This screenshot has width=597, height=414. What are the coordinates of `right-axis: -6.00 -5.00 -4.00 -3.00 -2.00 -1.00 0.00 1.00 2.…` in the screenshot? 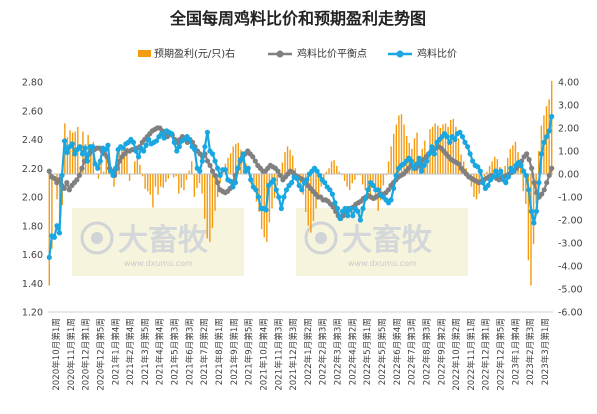 It's located at (570, 198).